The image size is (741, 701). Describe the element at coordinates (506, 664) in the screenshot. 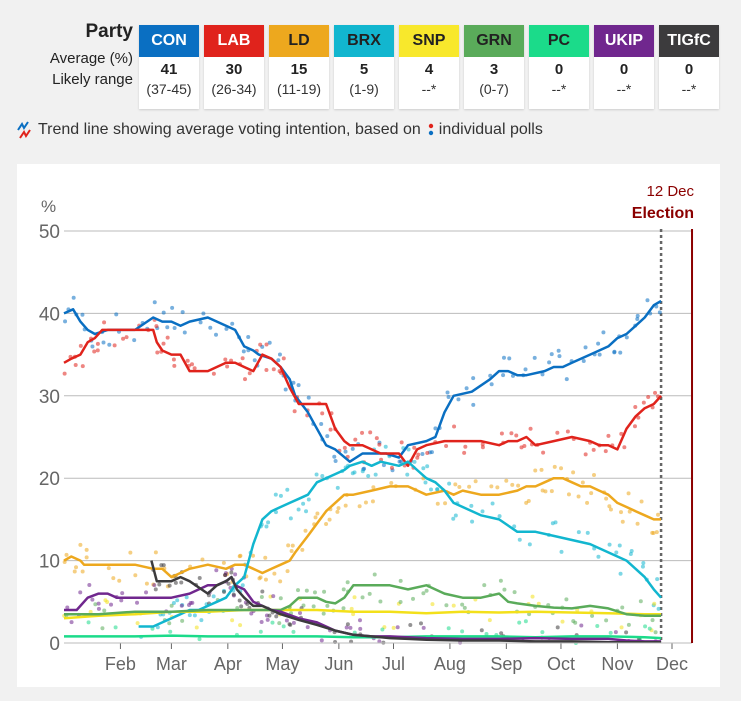

I see `x-tick-label: Sep` at that location.